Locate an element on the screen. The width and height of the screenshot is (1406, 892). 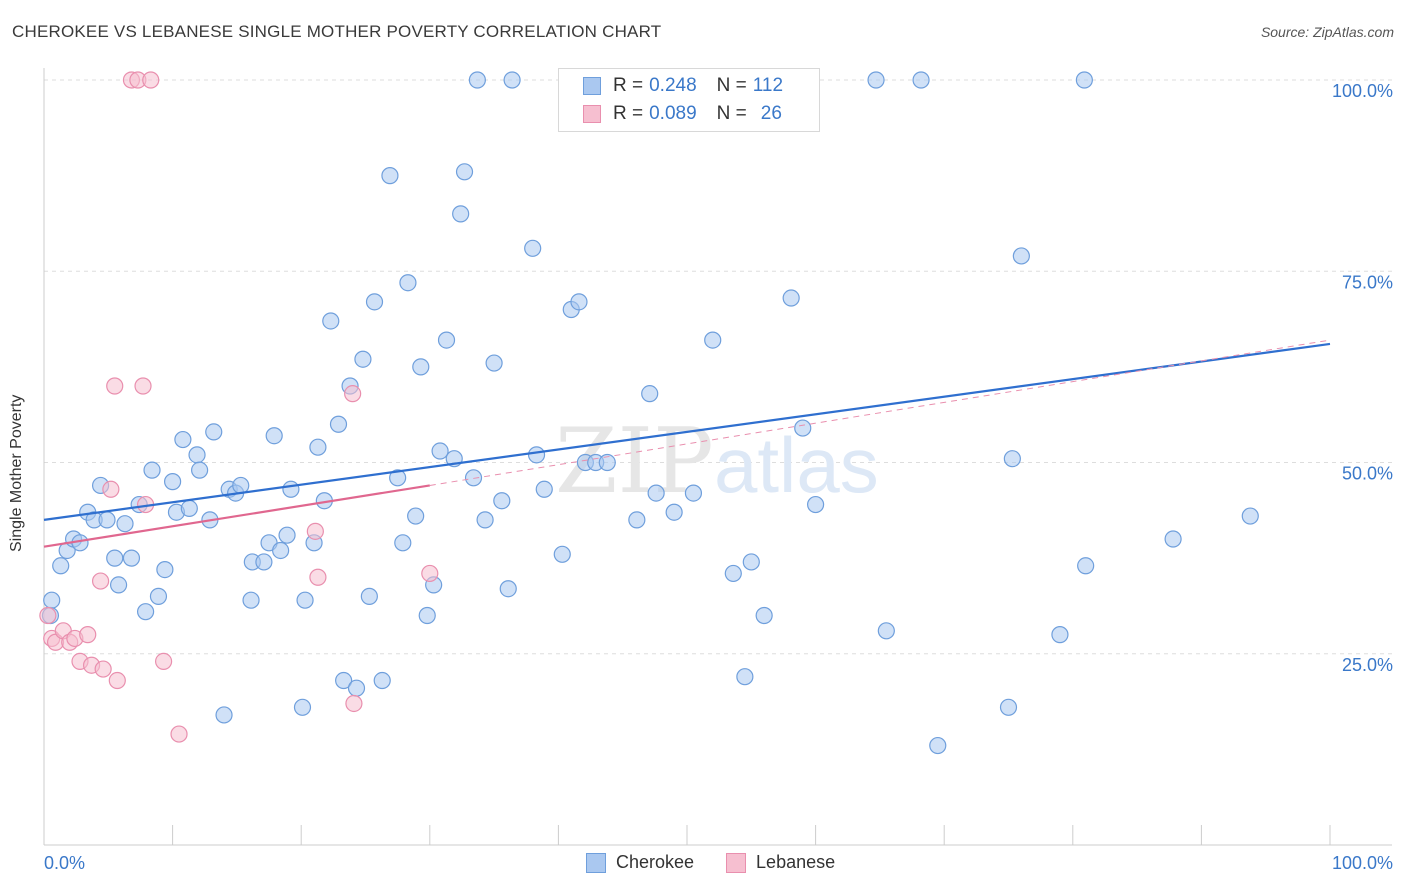
y-tick-label: 75.0% is located at coordinates (1367, 282).